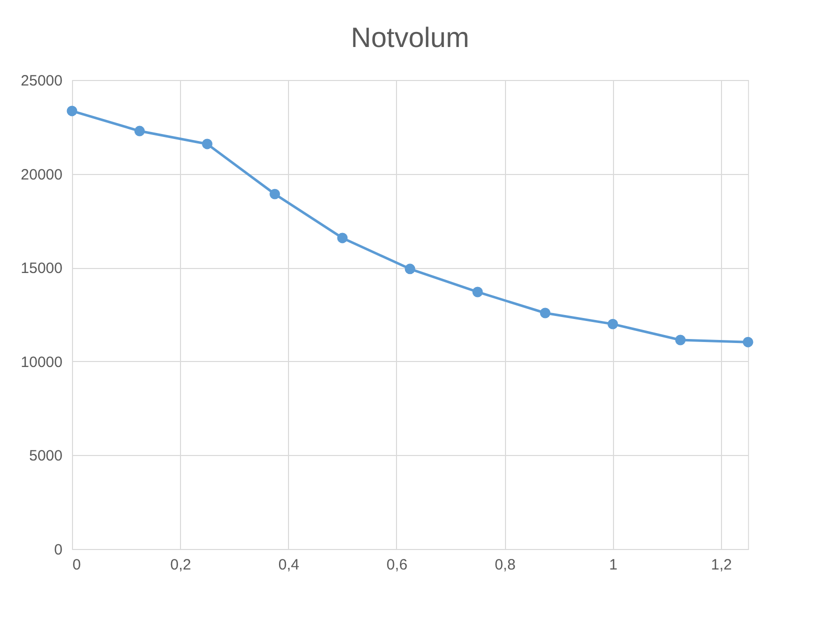 This screenshot has width=827, height=632. What do you see at coordinates (41, 362) in the screenshot?
I see `y-tick-label: 10000` at bounding box center [41, 362].